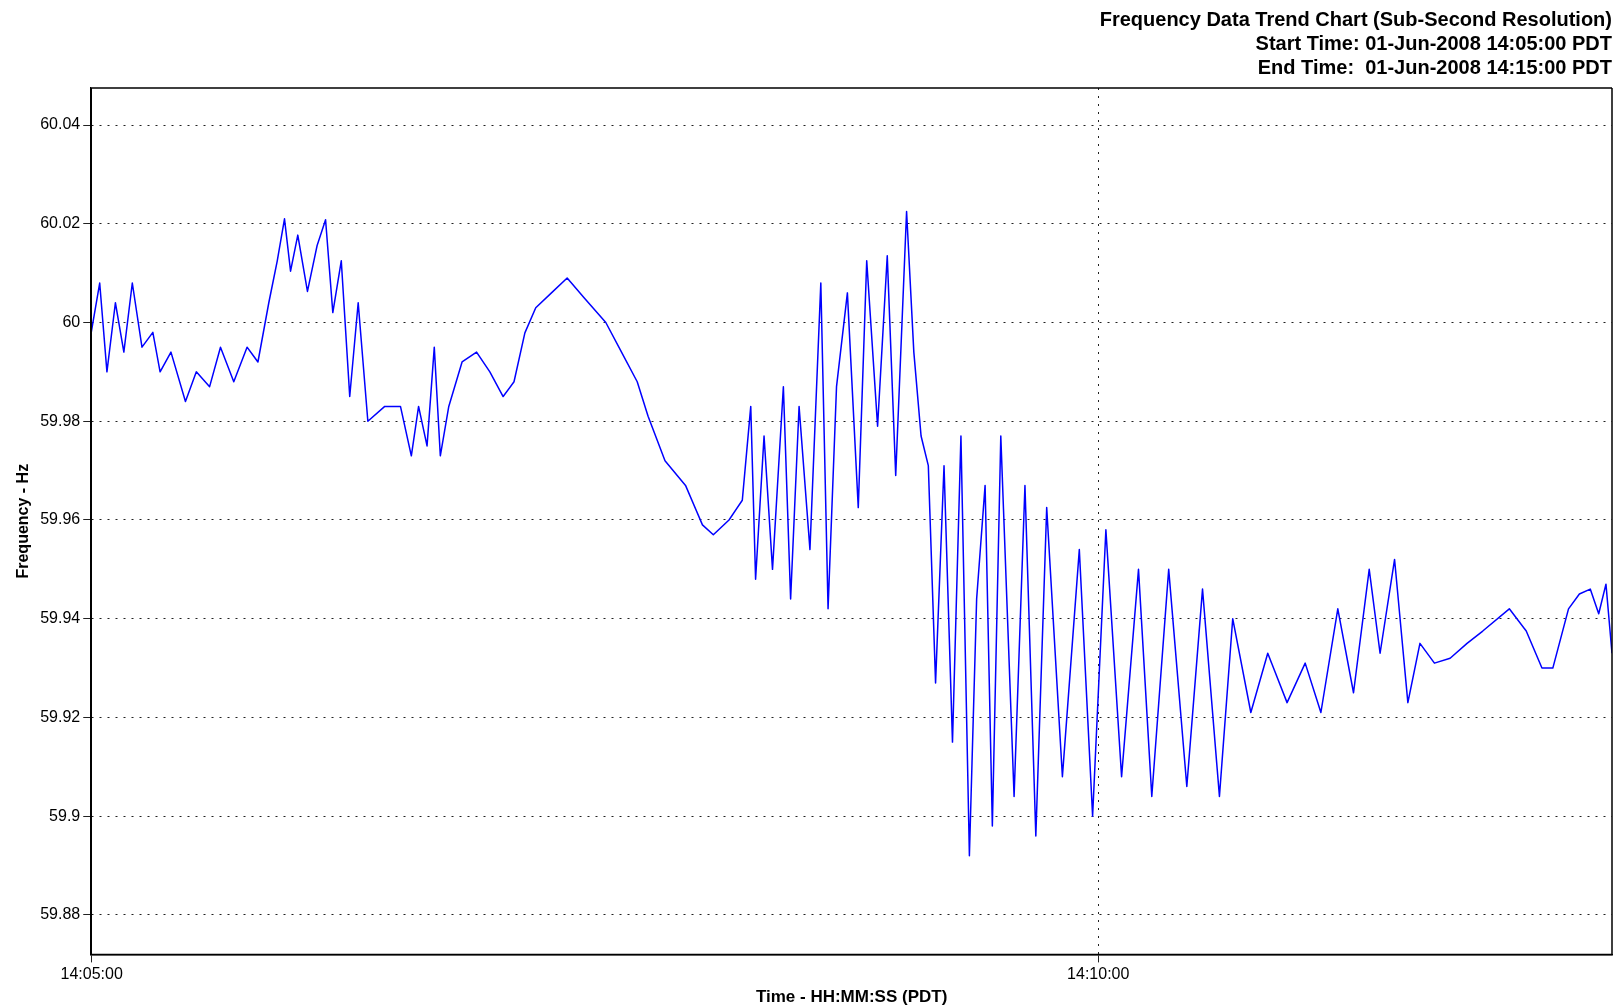  I want to click on y-tick-label: 60, so click(71, 321).